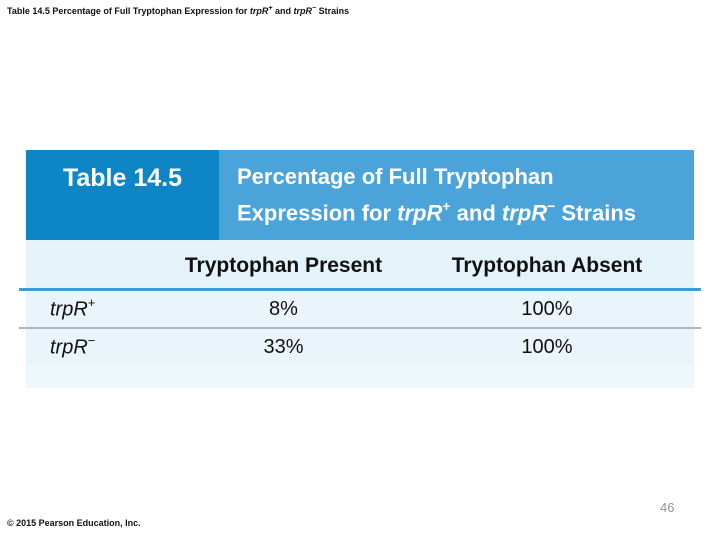 The image size is (720, 540). I want to click on title-line2-prefix: Expression for, so click(317, 213).